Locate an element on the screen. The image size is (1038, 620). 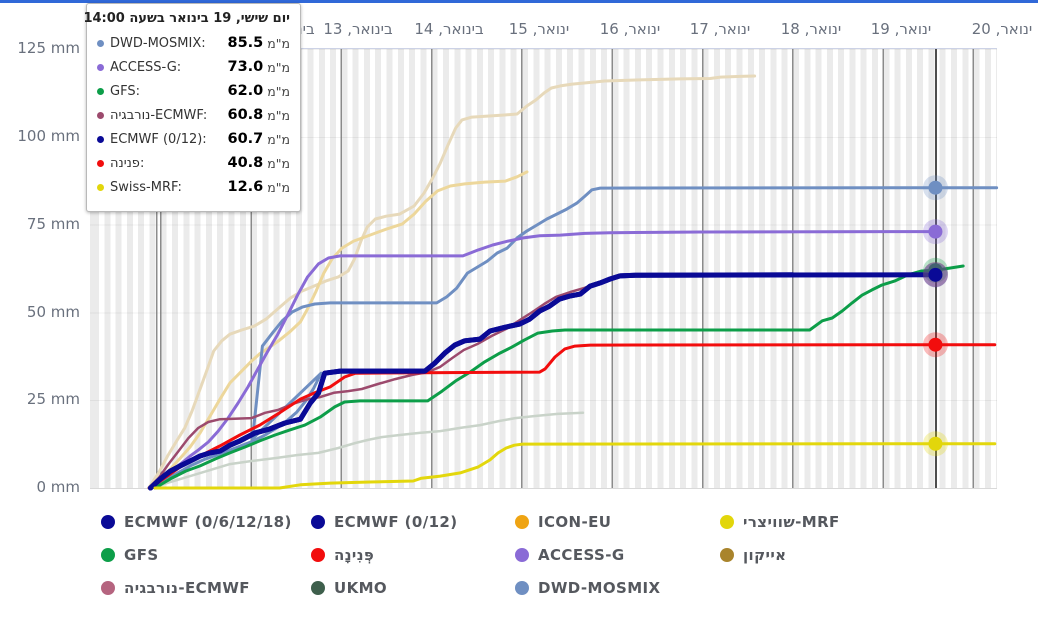
legend-item-access-g: ACCESS-G is located at coordinates (570, 555).